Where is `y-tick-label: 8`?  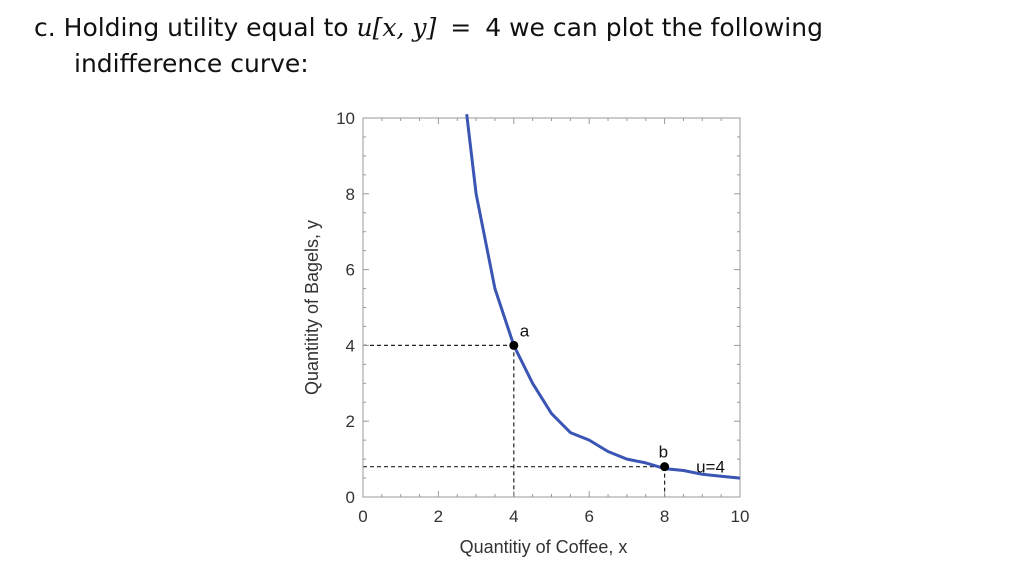 y-tick-label: 8 is located at coordinates (350, 194).